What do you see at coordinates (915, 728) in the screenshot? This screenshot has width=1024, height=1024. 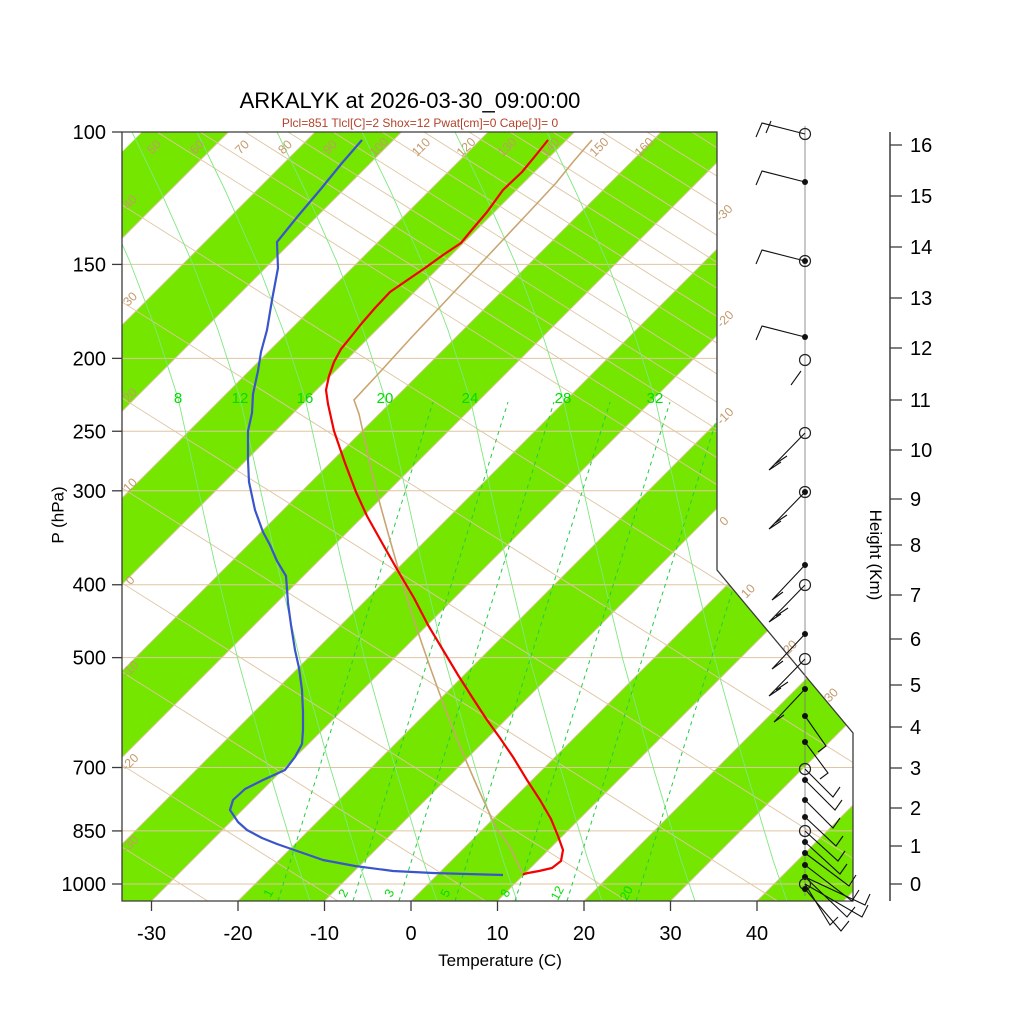 I see `height-tick-label: 4` at bounding box center [915, 728].